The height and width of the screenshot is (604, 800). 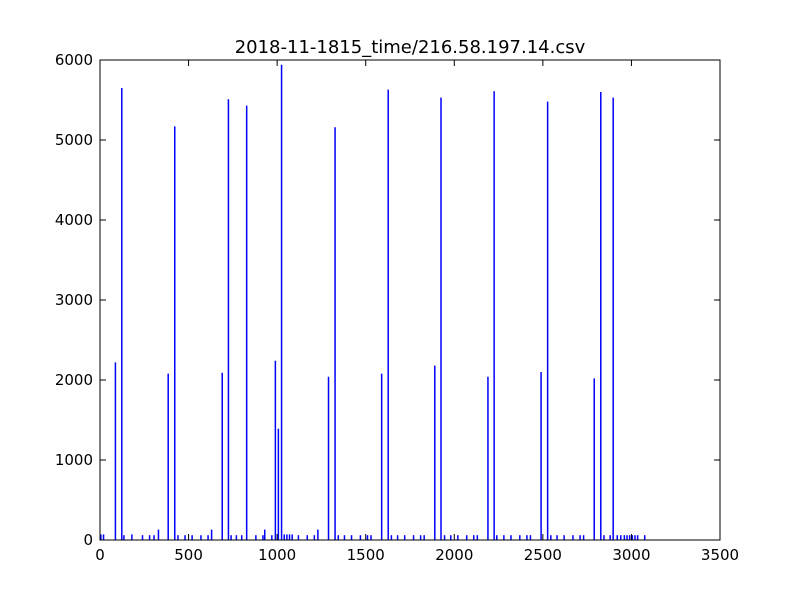 I want to click on x-tick-label-6: 3000, so click(x=631, y=555).